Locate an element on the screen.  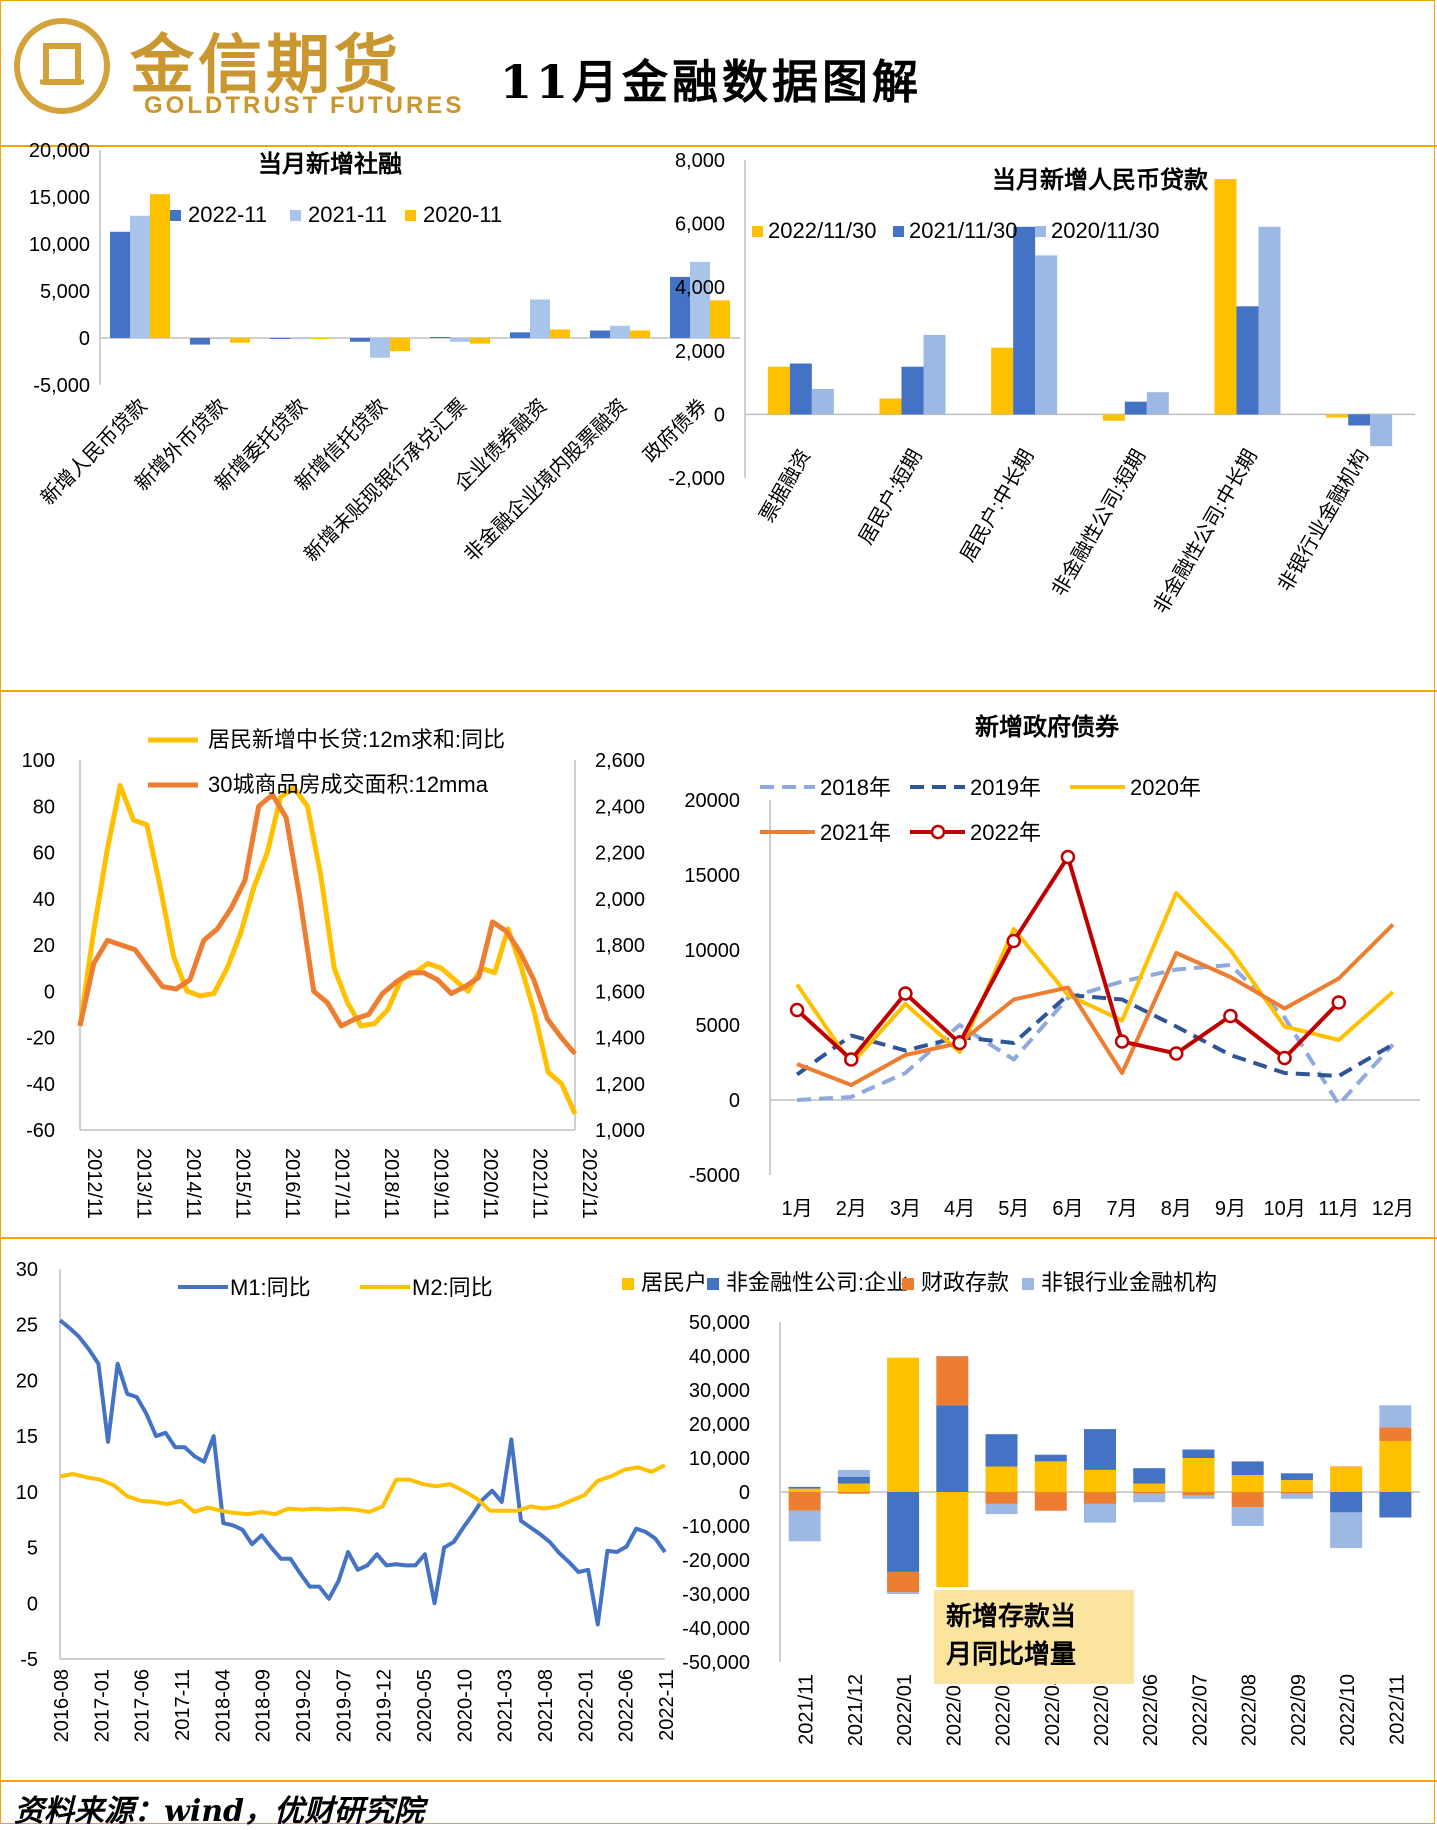
x-tick-label: 居民户:中长期 is located at coordinates (997, 505).